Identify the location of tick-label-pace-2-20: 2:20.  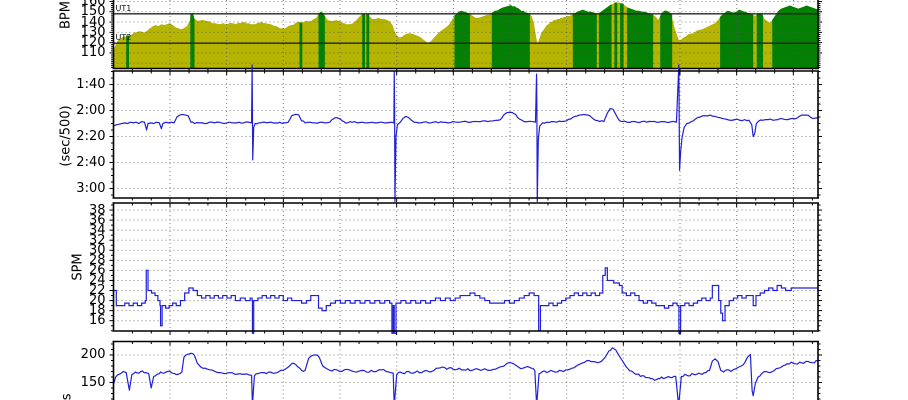
(91, 136).